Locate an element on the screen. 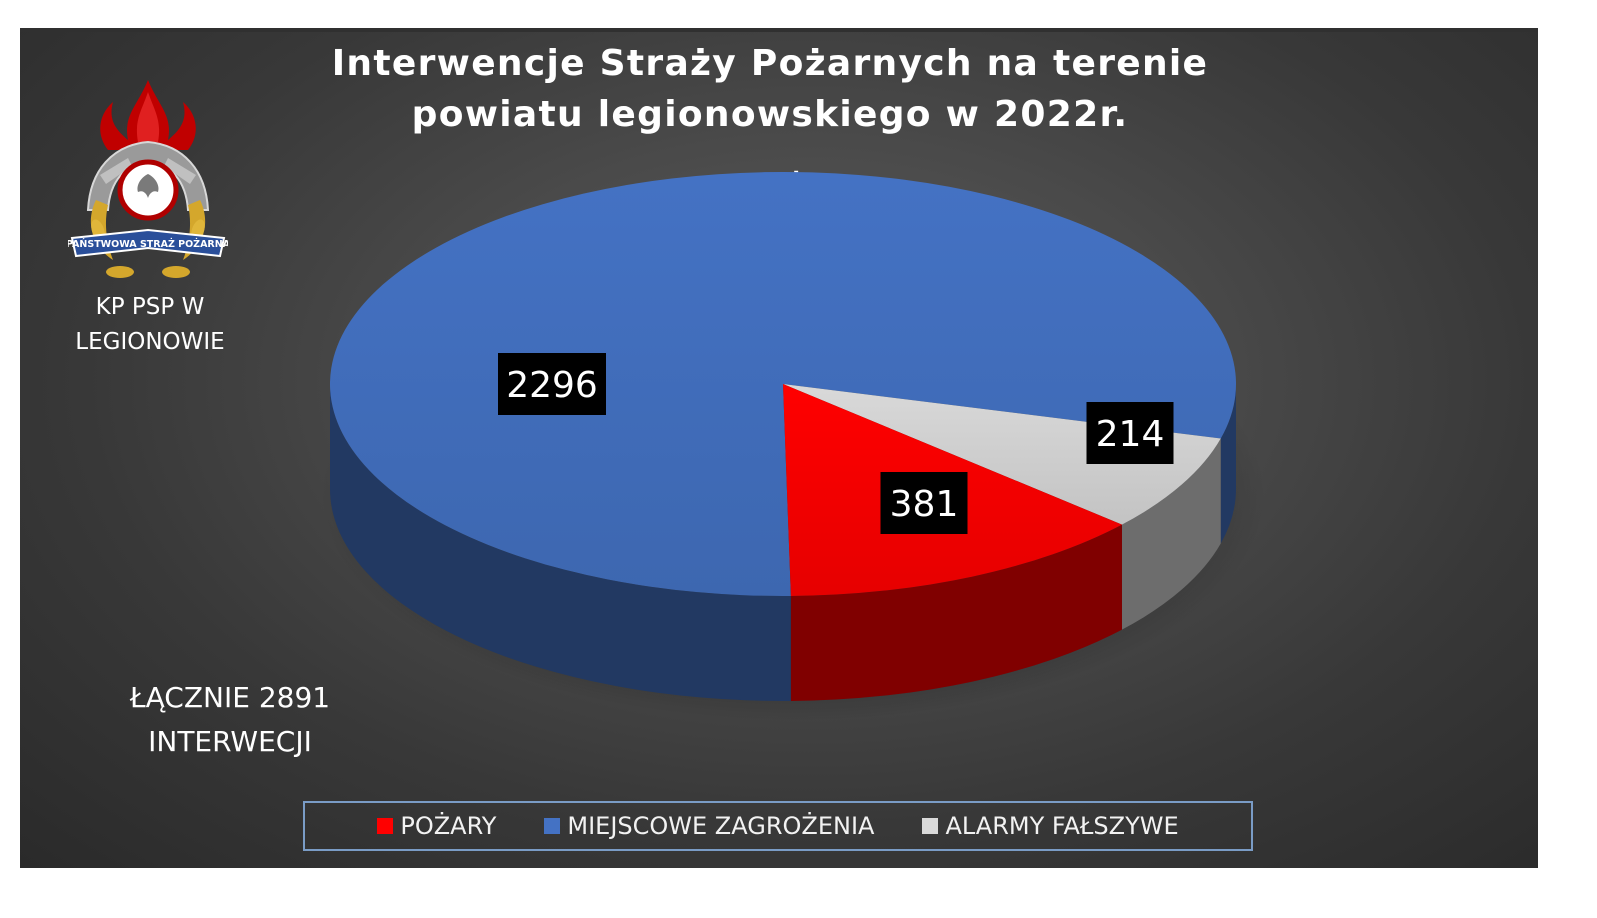  data-label: 214 is located at coordinates (1130, 434).